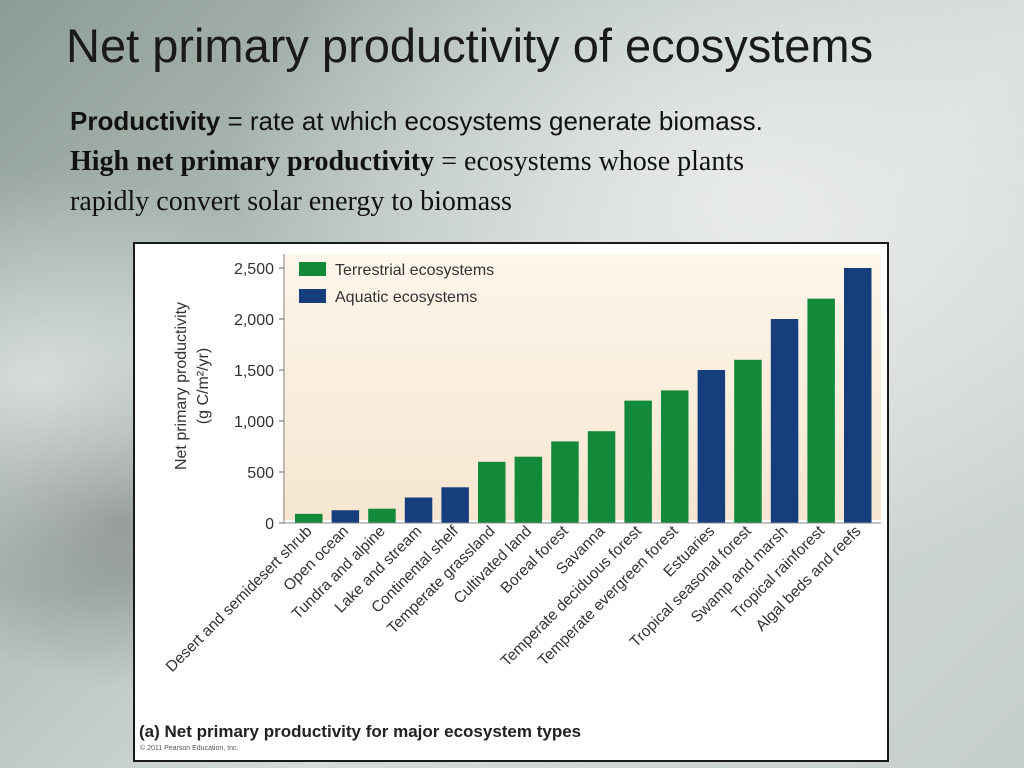 The image size is (1024, 768). Describe the element at coordinates (254, 320) in the screenshot. I see `y-tick-label: 2,000` at that location.